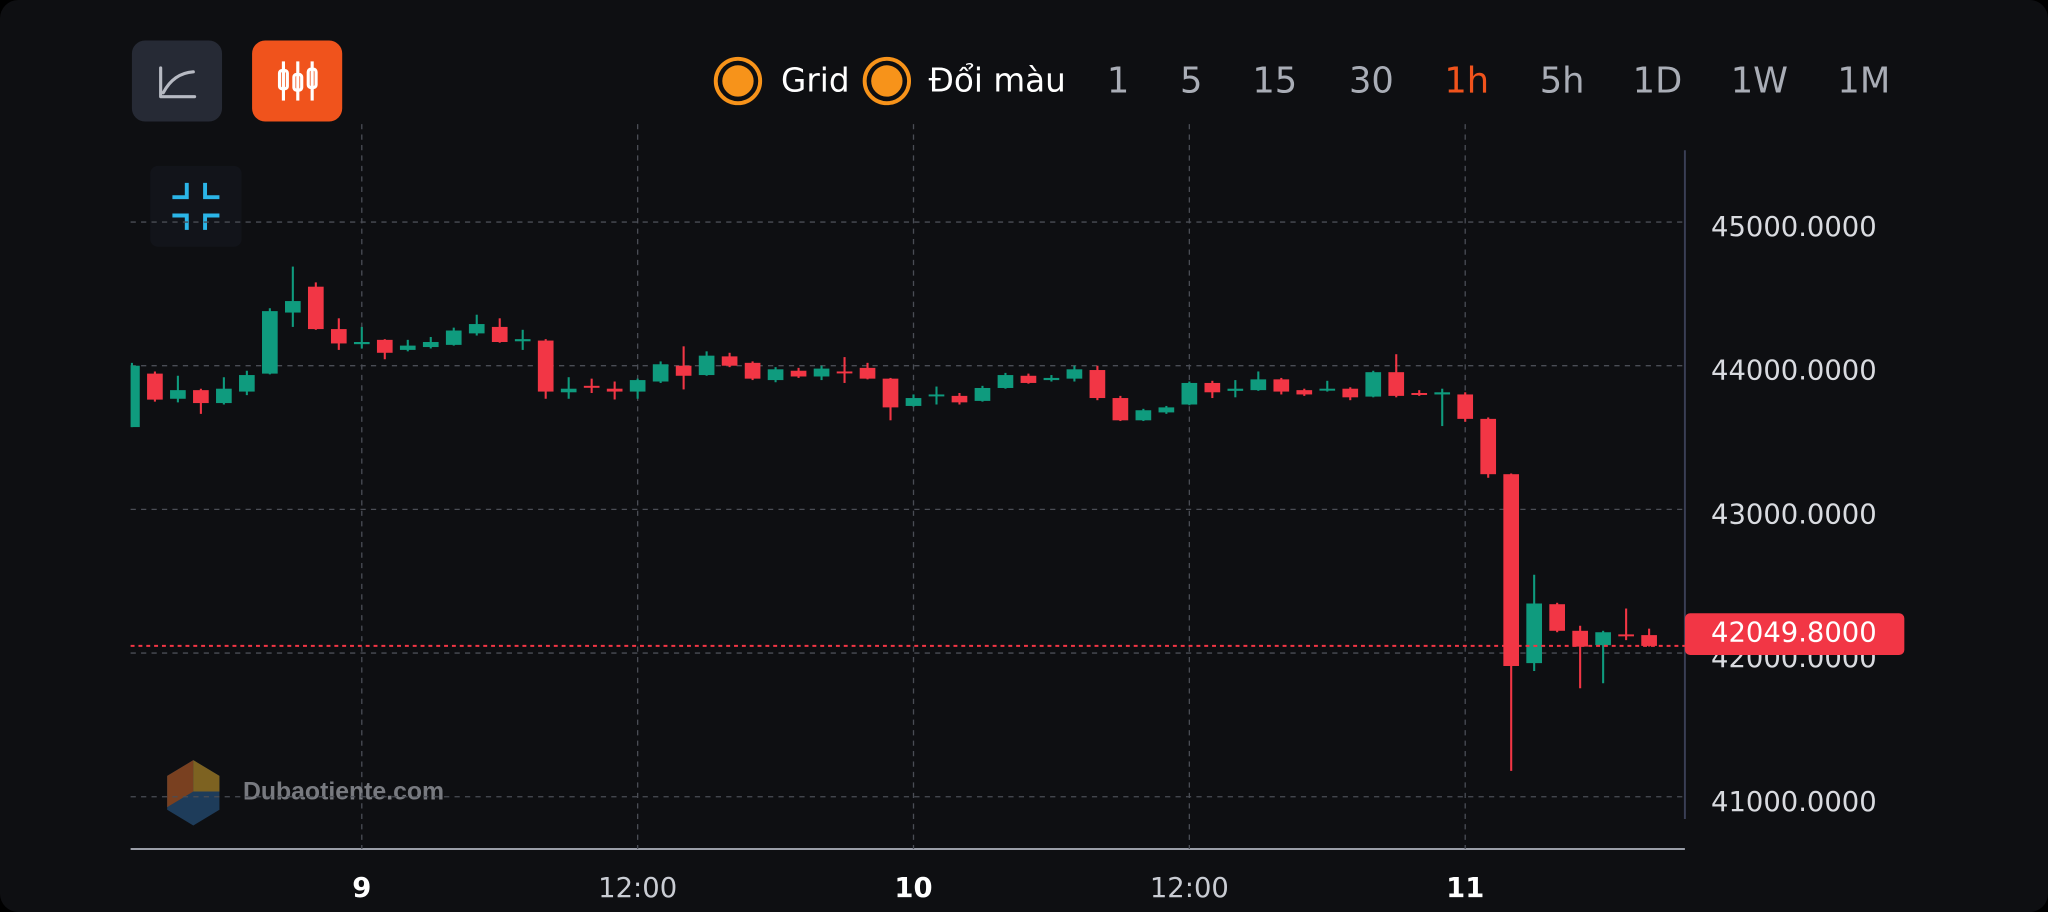  Describe the element at coordinates (1794, 514) in the screenshot. I see `y-tick-label: 43000.0000` at that location.